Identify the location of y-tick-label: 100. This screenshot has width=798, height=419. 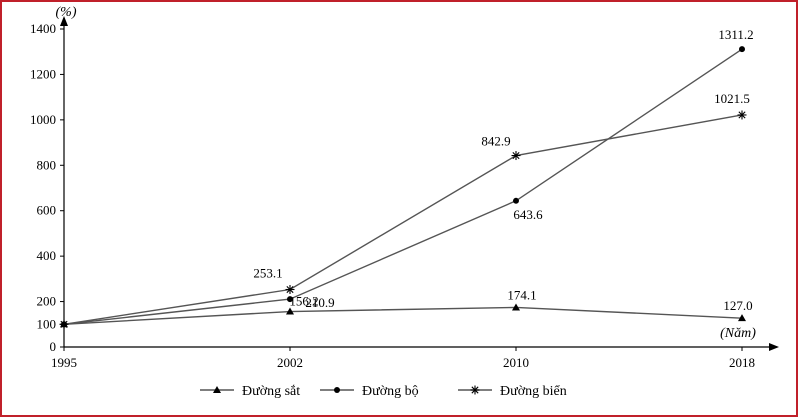
(47, 323).